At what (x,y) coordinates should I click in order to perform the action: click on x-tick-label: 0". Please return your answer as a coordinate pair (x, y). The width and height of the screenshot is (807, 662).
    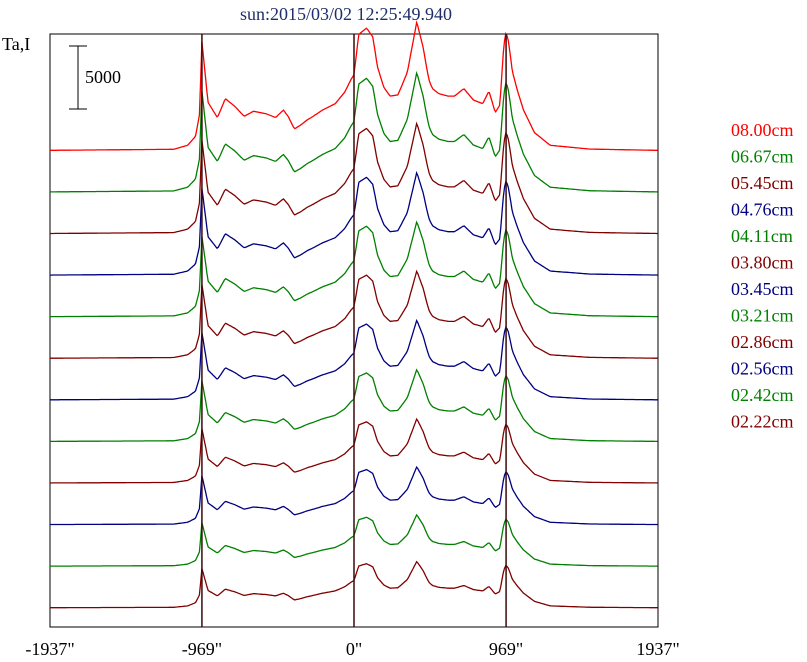
    Looking at the image, I should click on (354, 649).